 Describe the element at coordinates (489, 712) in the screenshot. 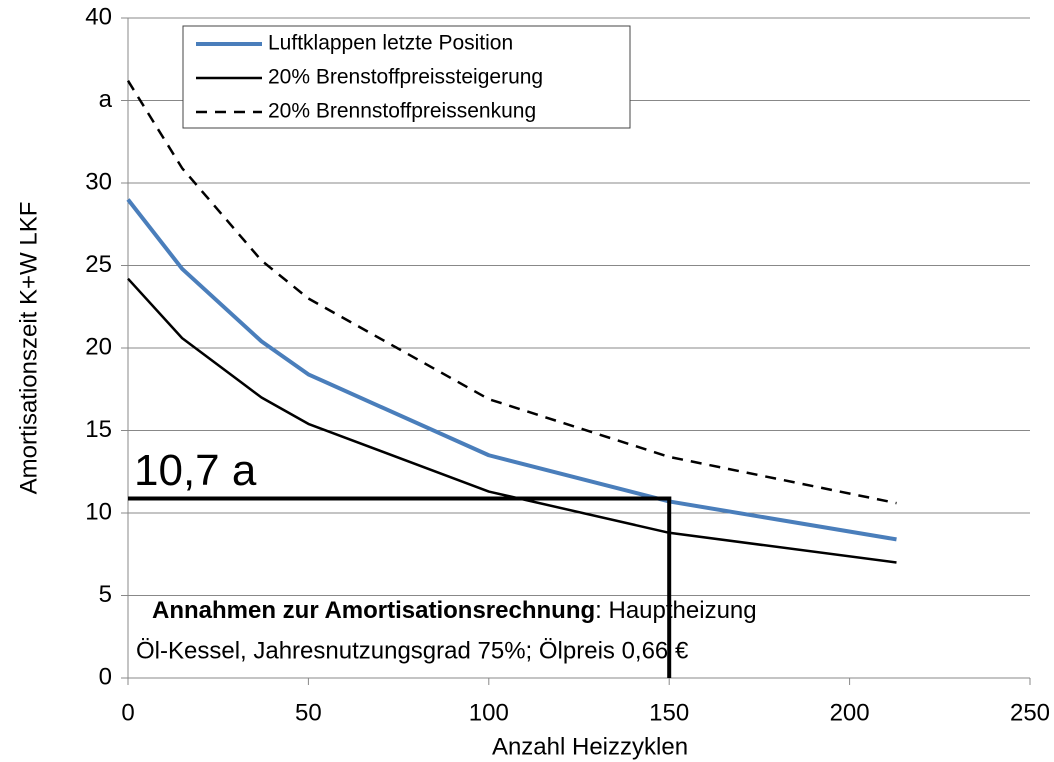

I see `x-tick-label: 100` at that location.